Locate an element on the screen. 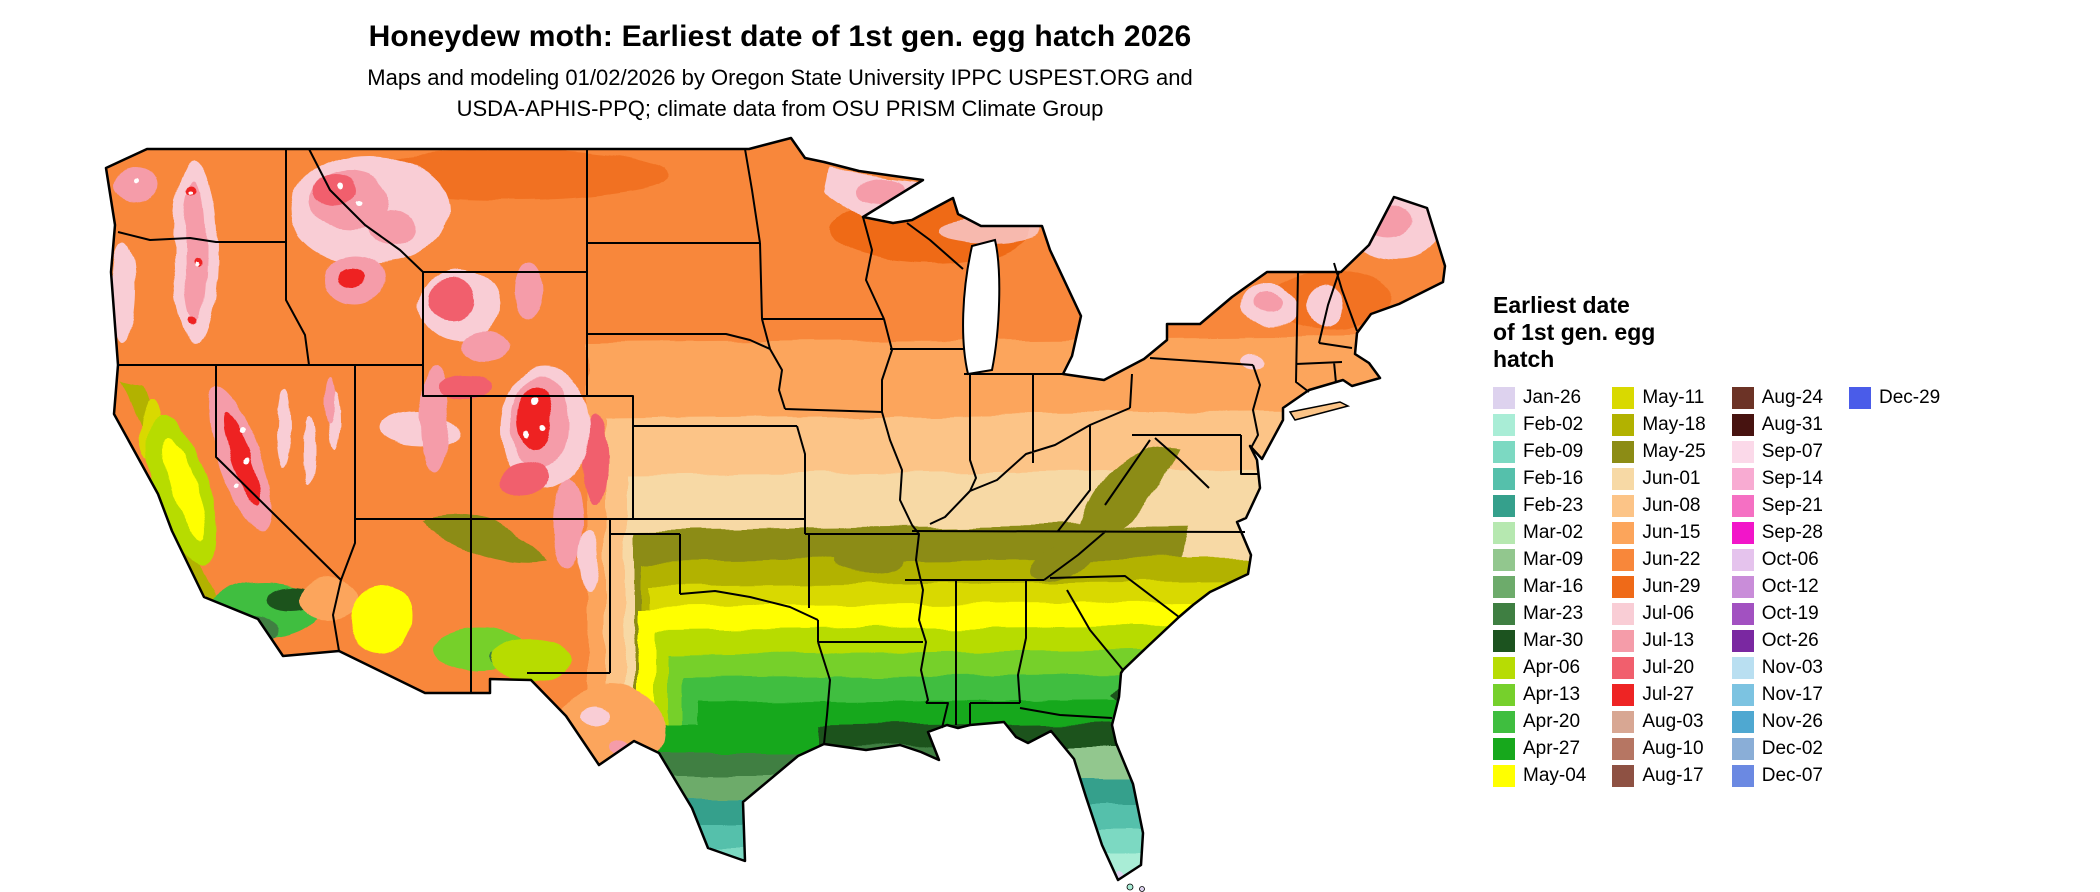 The height and width of the screenshot is (892, 2100). legend-item: Jun-01 is located at coordinates (1658, 479).